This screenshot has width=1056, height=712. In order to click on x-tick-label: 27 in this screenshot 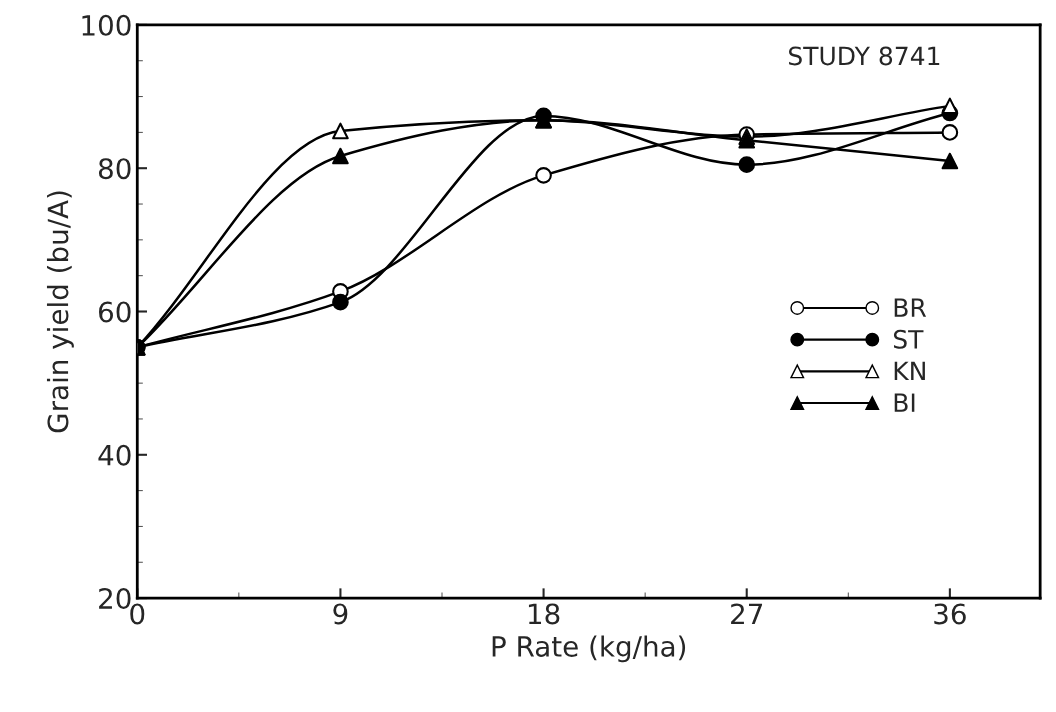, I will do `click(747, 614)`.